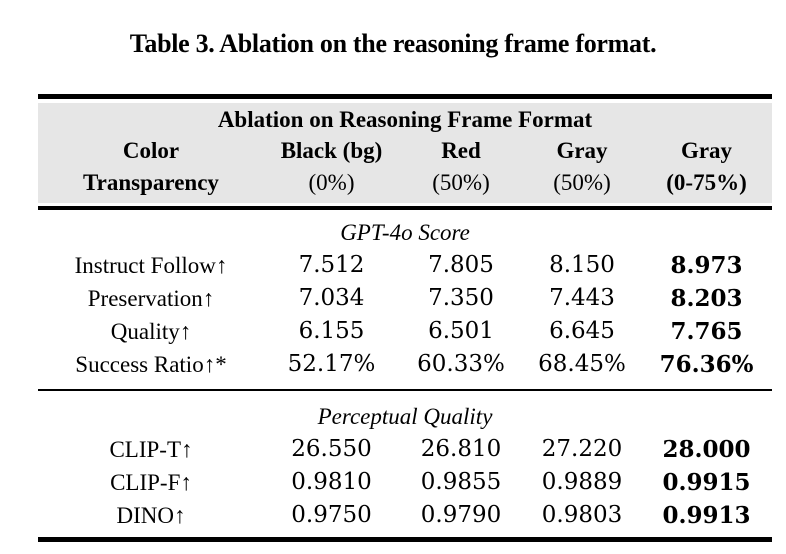 This screenshot has height=554, width=786. Describe the element at coordinates (706, 331) in the screenshot. I see `value-cell-best: 7.765` at that location.